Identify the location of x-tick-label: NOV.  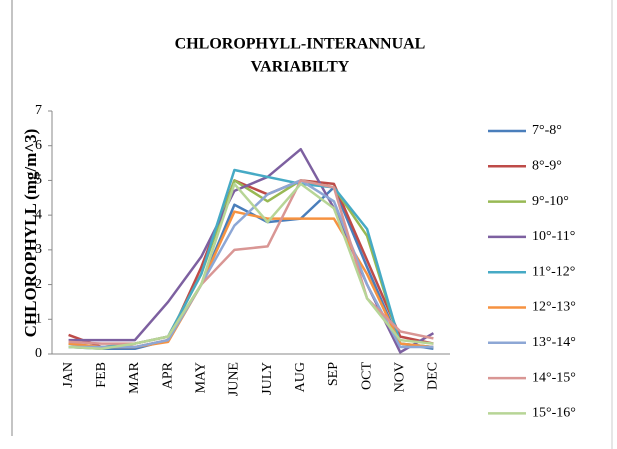
(399, 377).